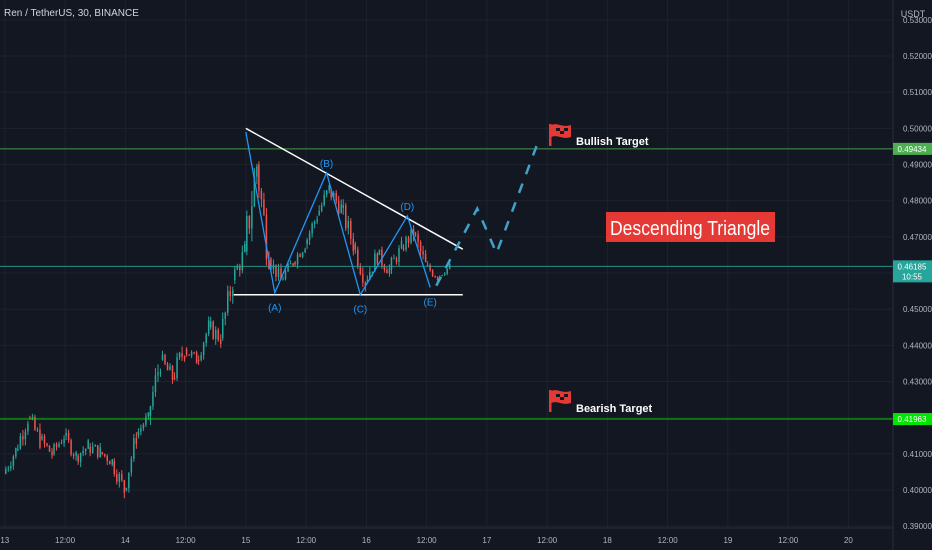  I want to click on wave-path, so click(338, 214).